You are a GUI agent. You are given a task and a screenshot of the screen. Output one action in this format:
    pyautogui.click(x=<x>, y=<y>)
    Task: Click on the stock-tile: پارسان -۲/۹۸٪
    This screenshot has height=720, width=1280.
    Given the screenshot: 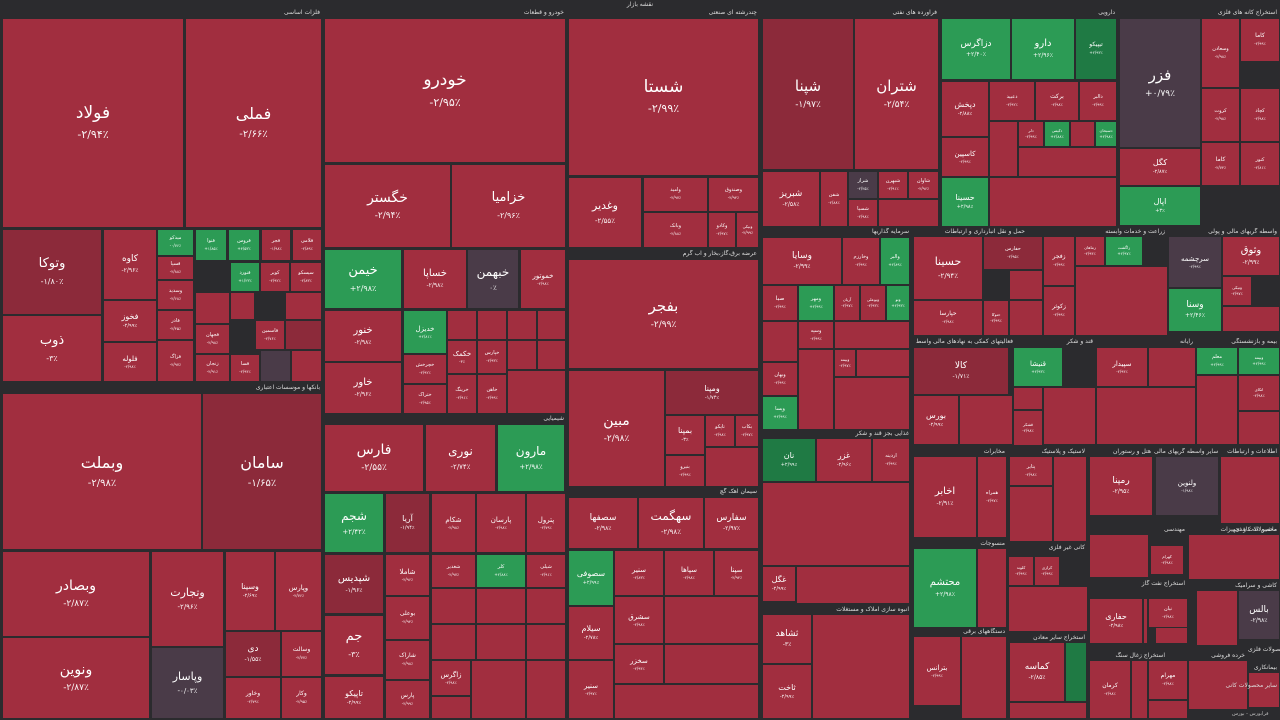 What is the action you would take?
    pyautogui.click(x=501, y=523)
    